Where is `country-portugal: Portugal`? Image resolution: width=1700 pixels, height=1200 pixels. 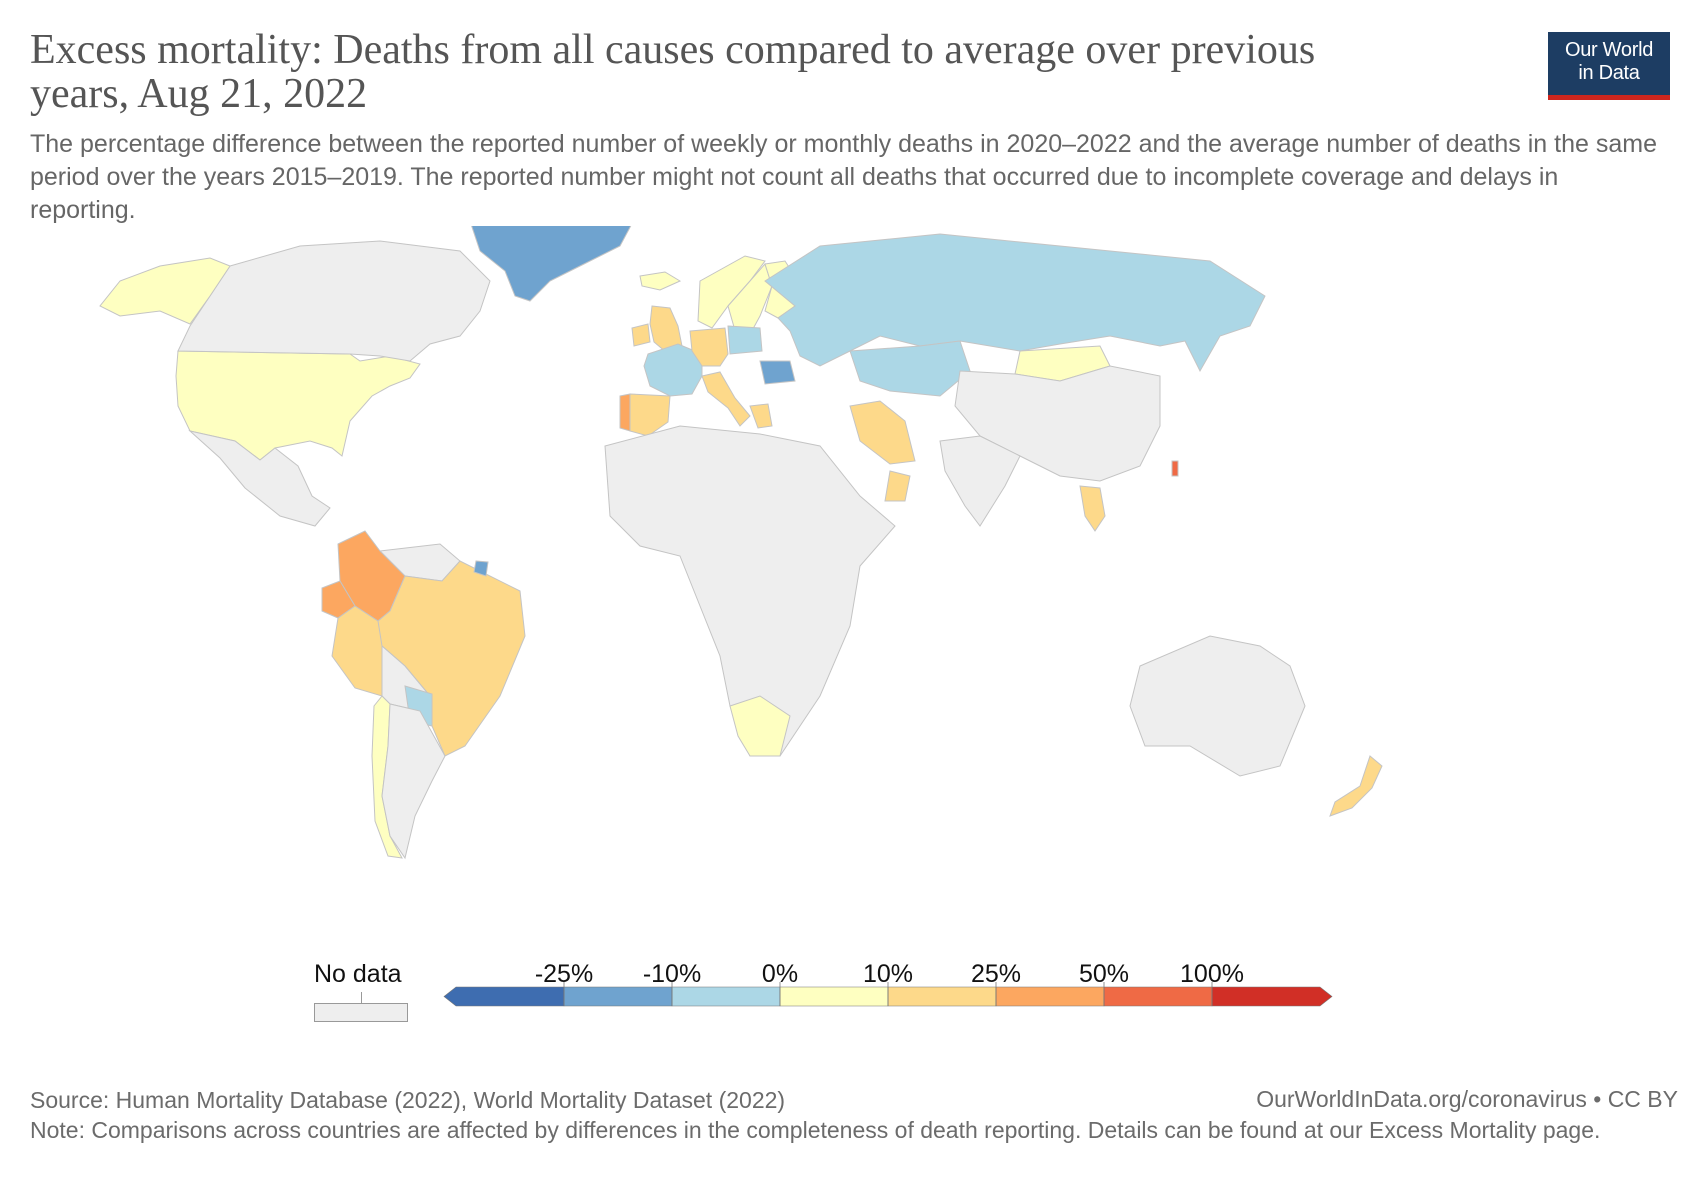
country-portugal: Portugal is located at coordinates (625, 412).